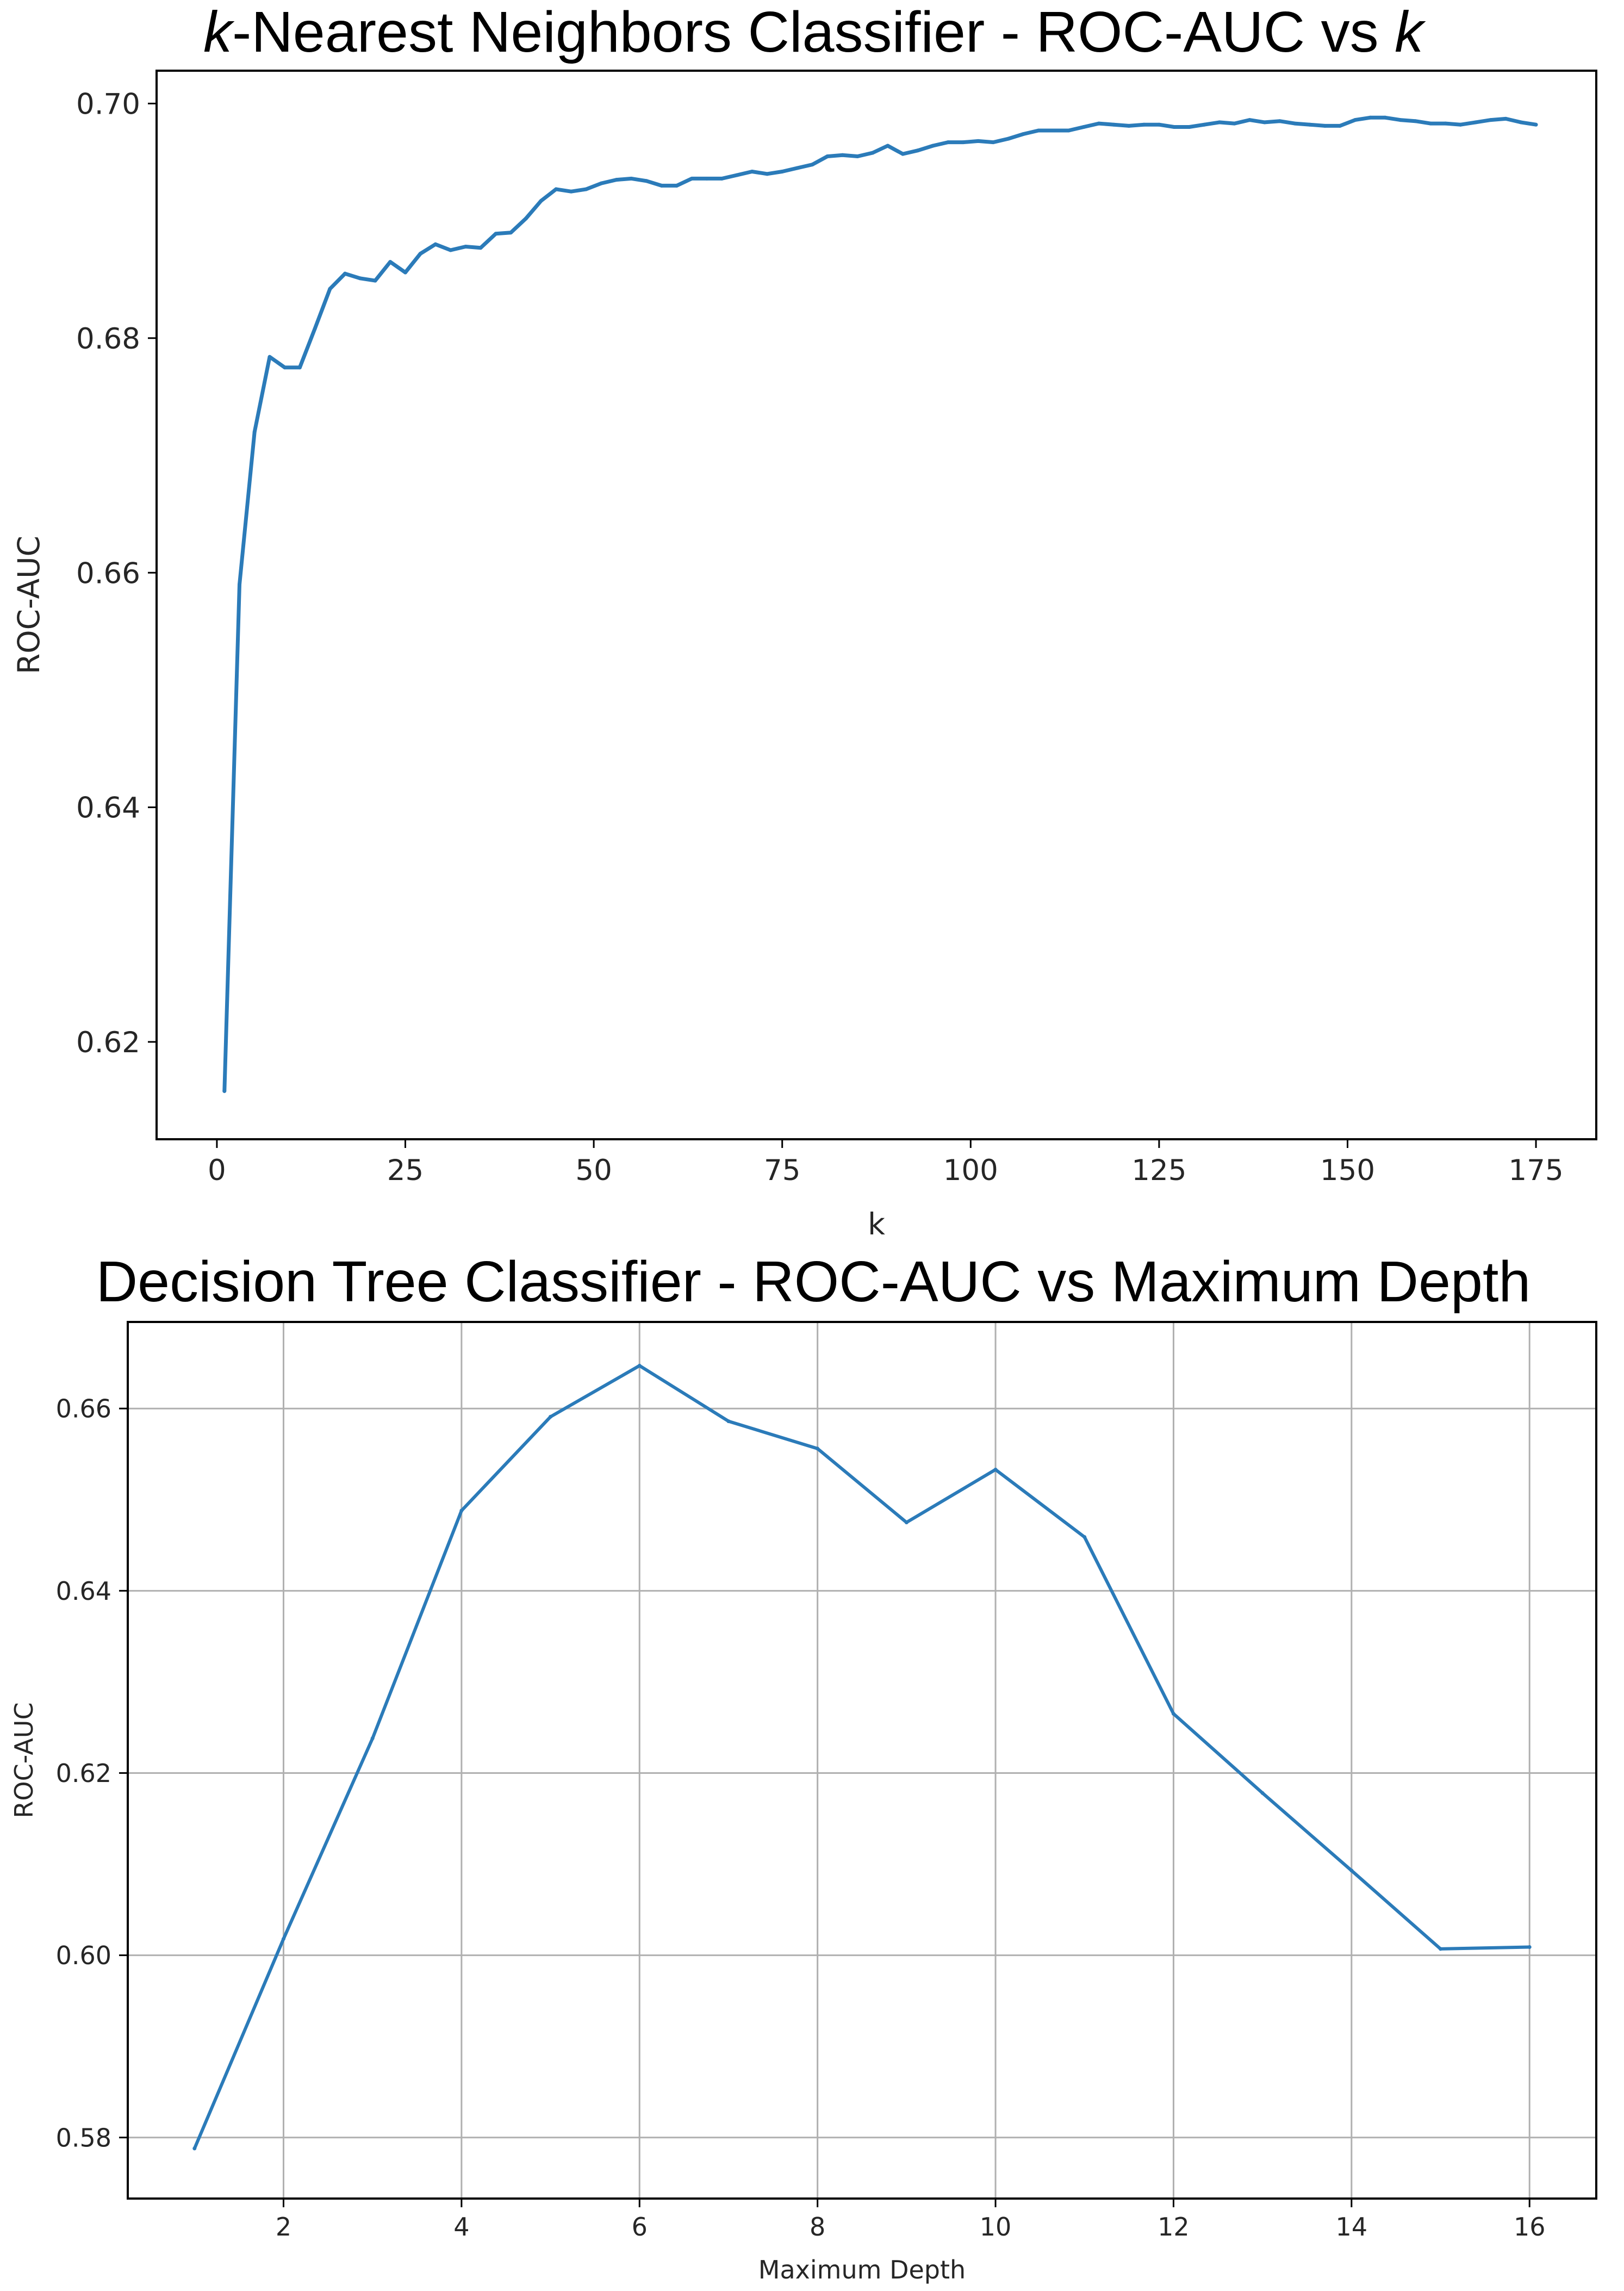 Image resolution: width=1624 pixels, height=2291 pixels. Describe the element at coordinates (283, 2227) in the screenshot. I see `x-tick-label: 2` at that location.